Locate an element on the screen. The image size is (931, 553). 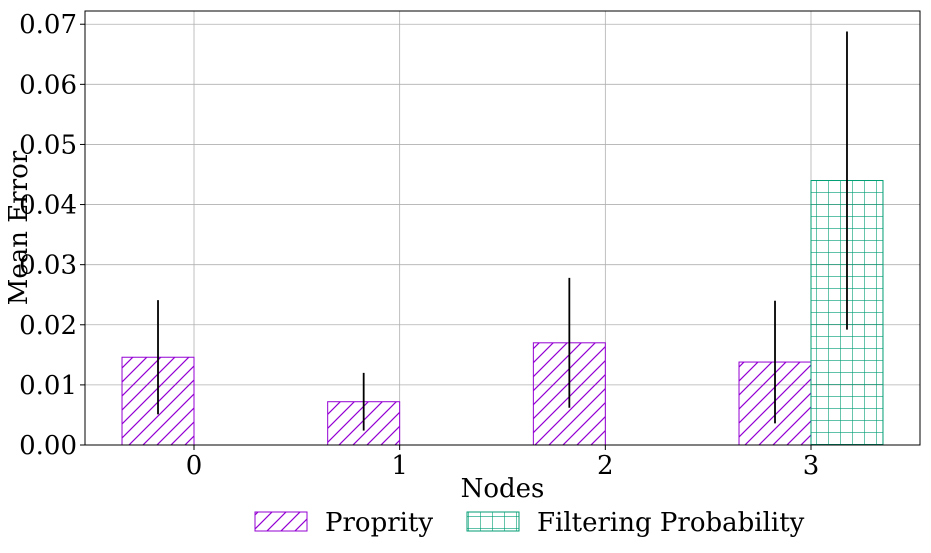
y-axis-title: Mean Error is located at coordinates (19, 227).